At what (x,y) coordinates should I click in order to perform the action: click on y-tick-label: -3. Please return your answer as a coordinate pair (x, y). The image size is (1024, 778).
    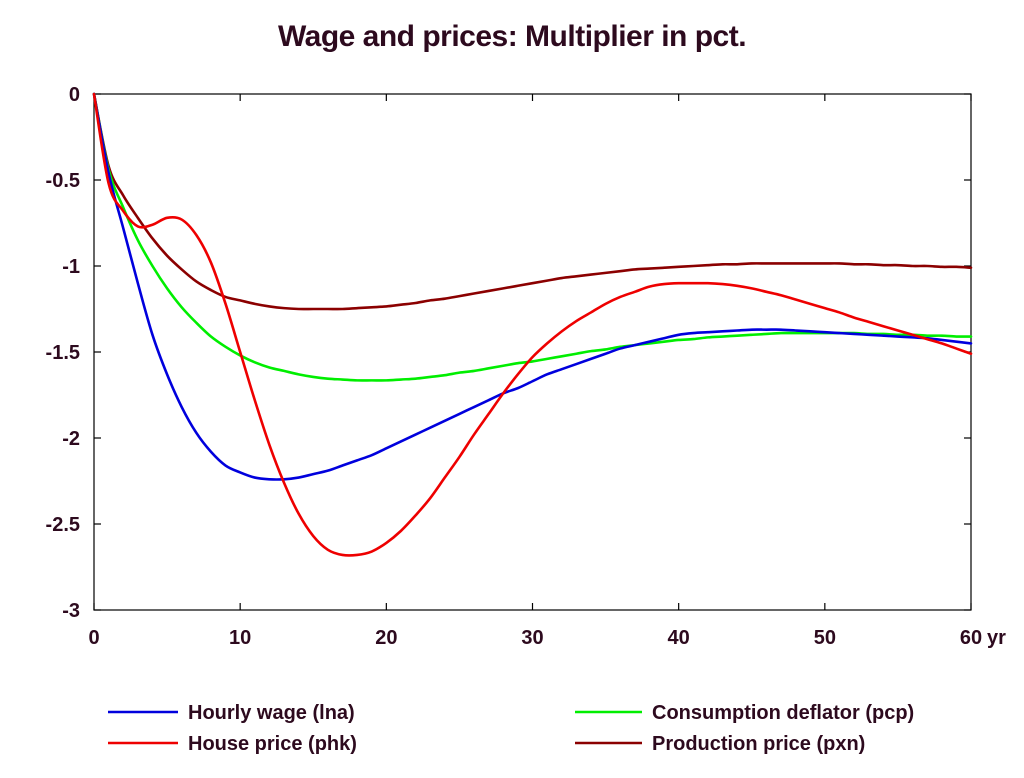
    Looking at the image, I should click on (71, 611).